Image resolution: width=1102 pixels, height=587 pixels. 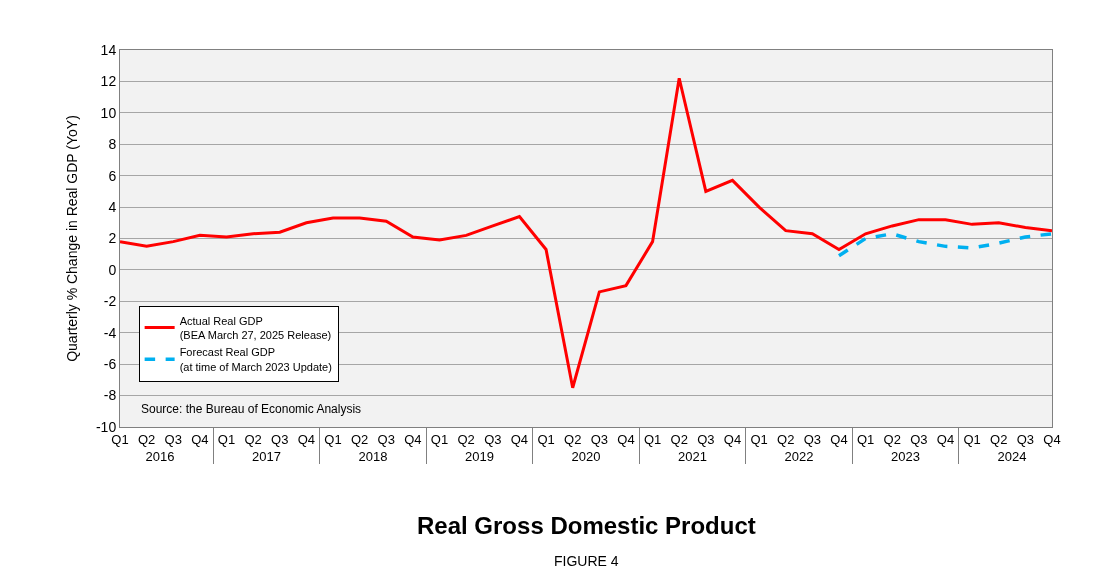 What do you see at coordinates (479, 456) in the screenshot?
I see `text: 2019` at bounding box center [479, 456].